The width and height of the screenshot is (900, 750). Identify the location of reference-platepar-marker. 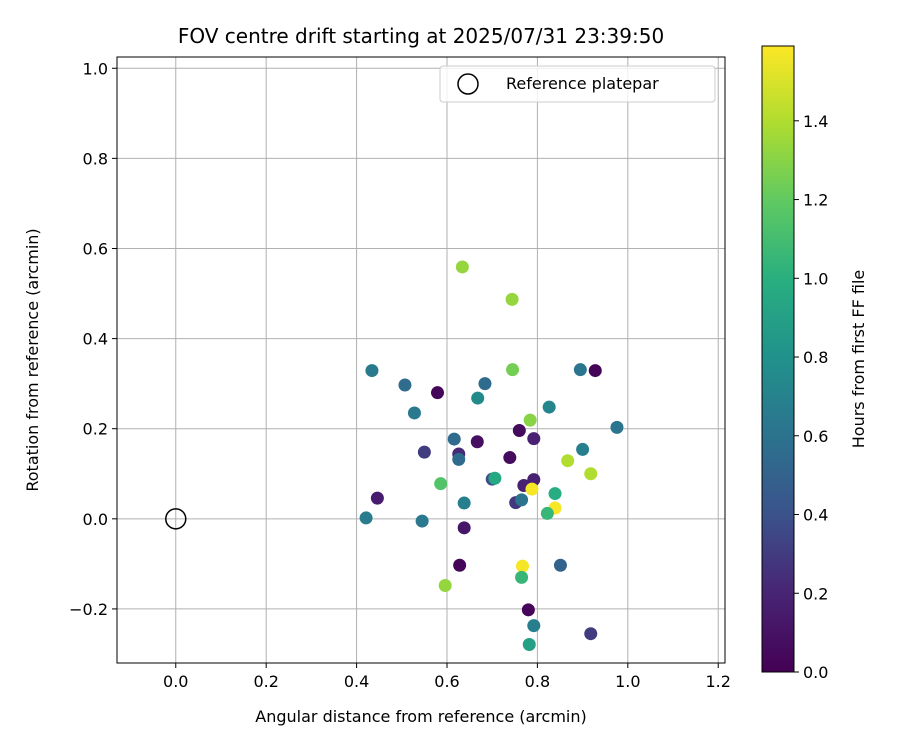
(176, 519).